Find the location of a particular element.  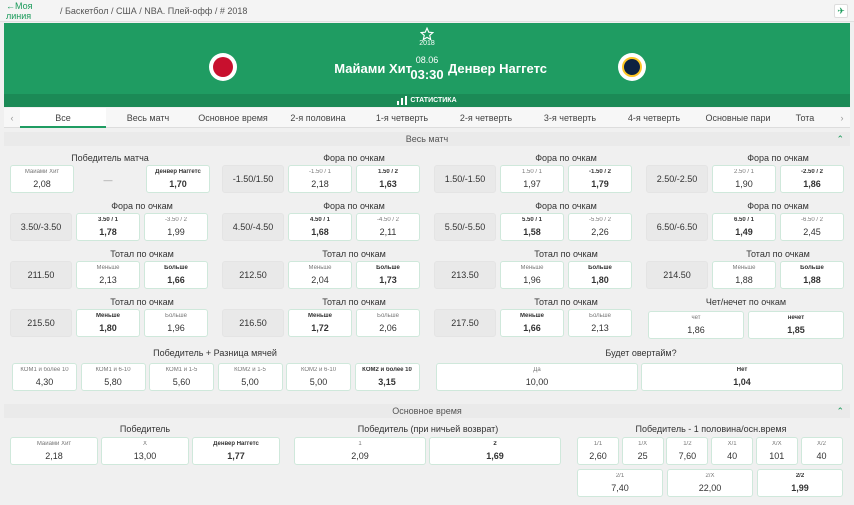

section-main-time: Основное время ⌃ is located at coordinates (427, 411).